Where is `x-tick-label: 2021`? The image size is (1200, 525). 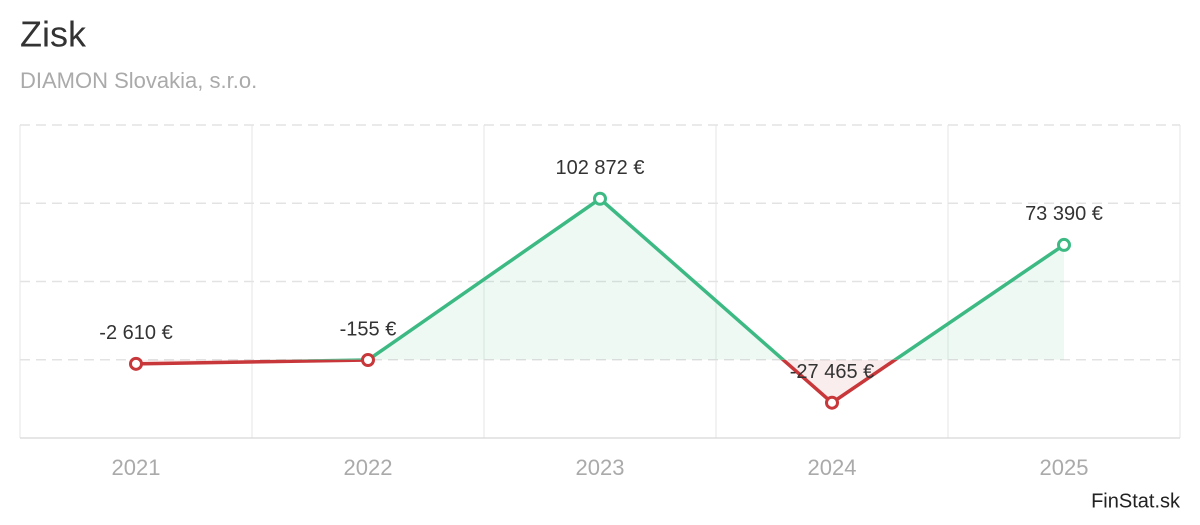 x-tick-label: 2021 is located at coordinates (136, 467).